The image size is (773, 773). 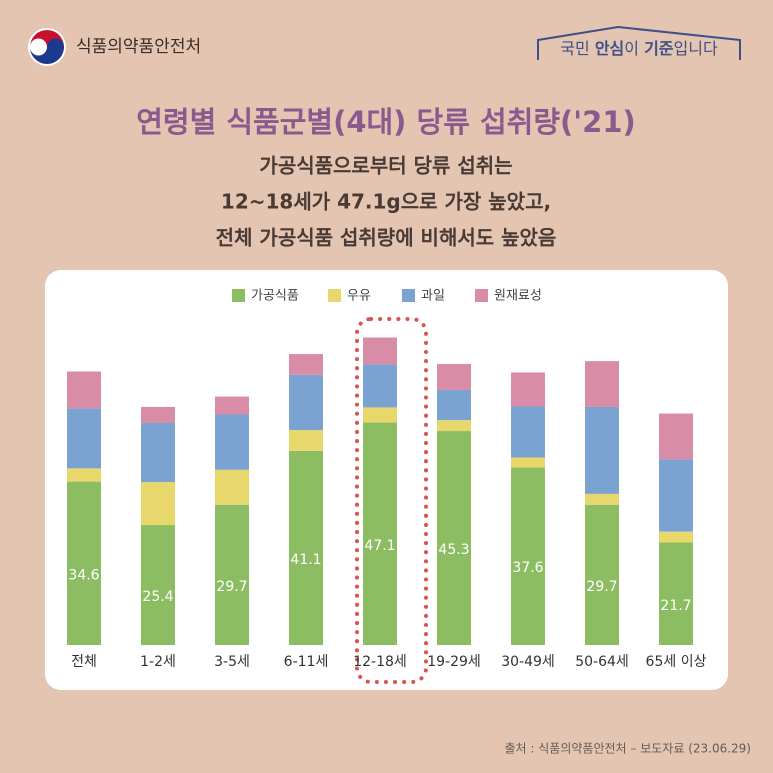 What do you see at coordinates (232, 662) in the screenshot?
I see `x-tick-label: 3-5세` at bounding box center [232, 662].